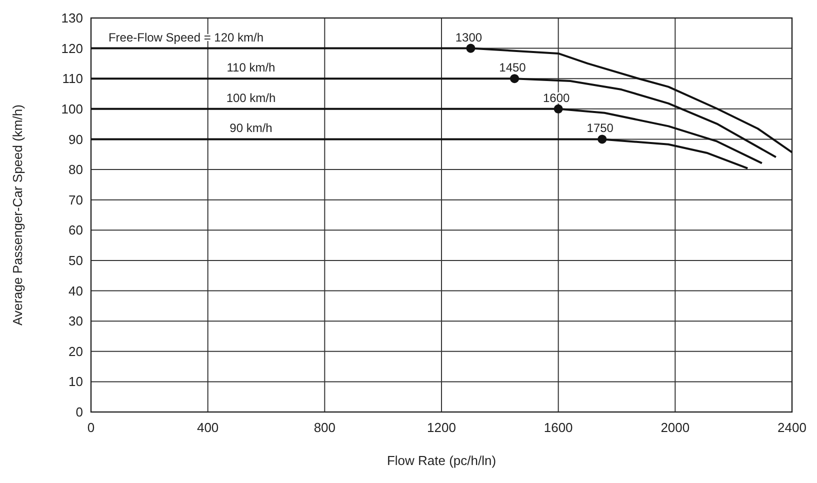 The image size is (817, 483). I want to click on y-tick-label: 80, so click(75, 170).